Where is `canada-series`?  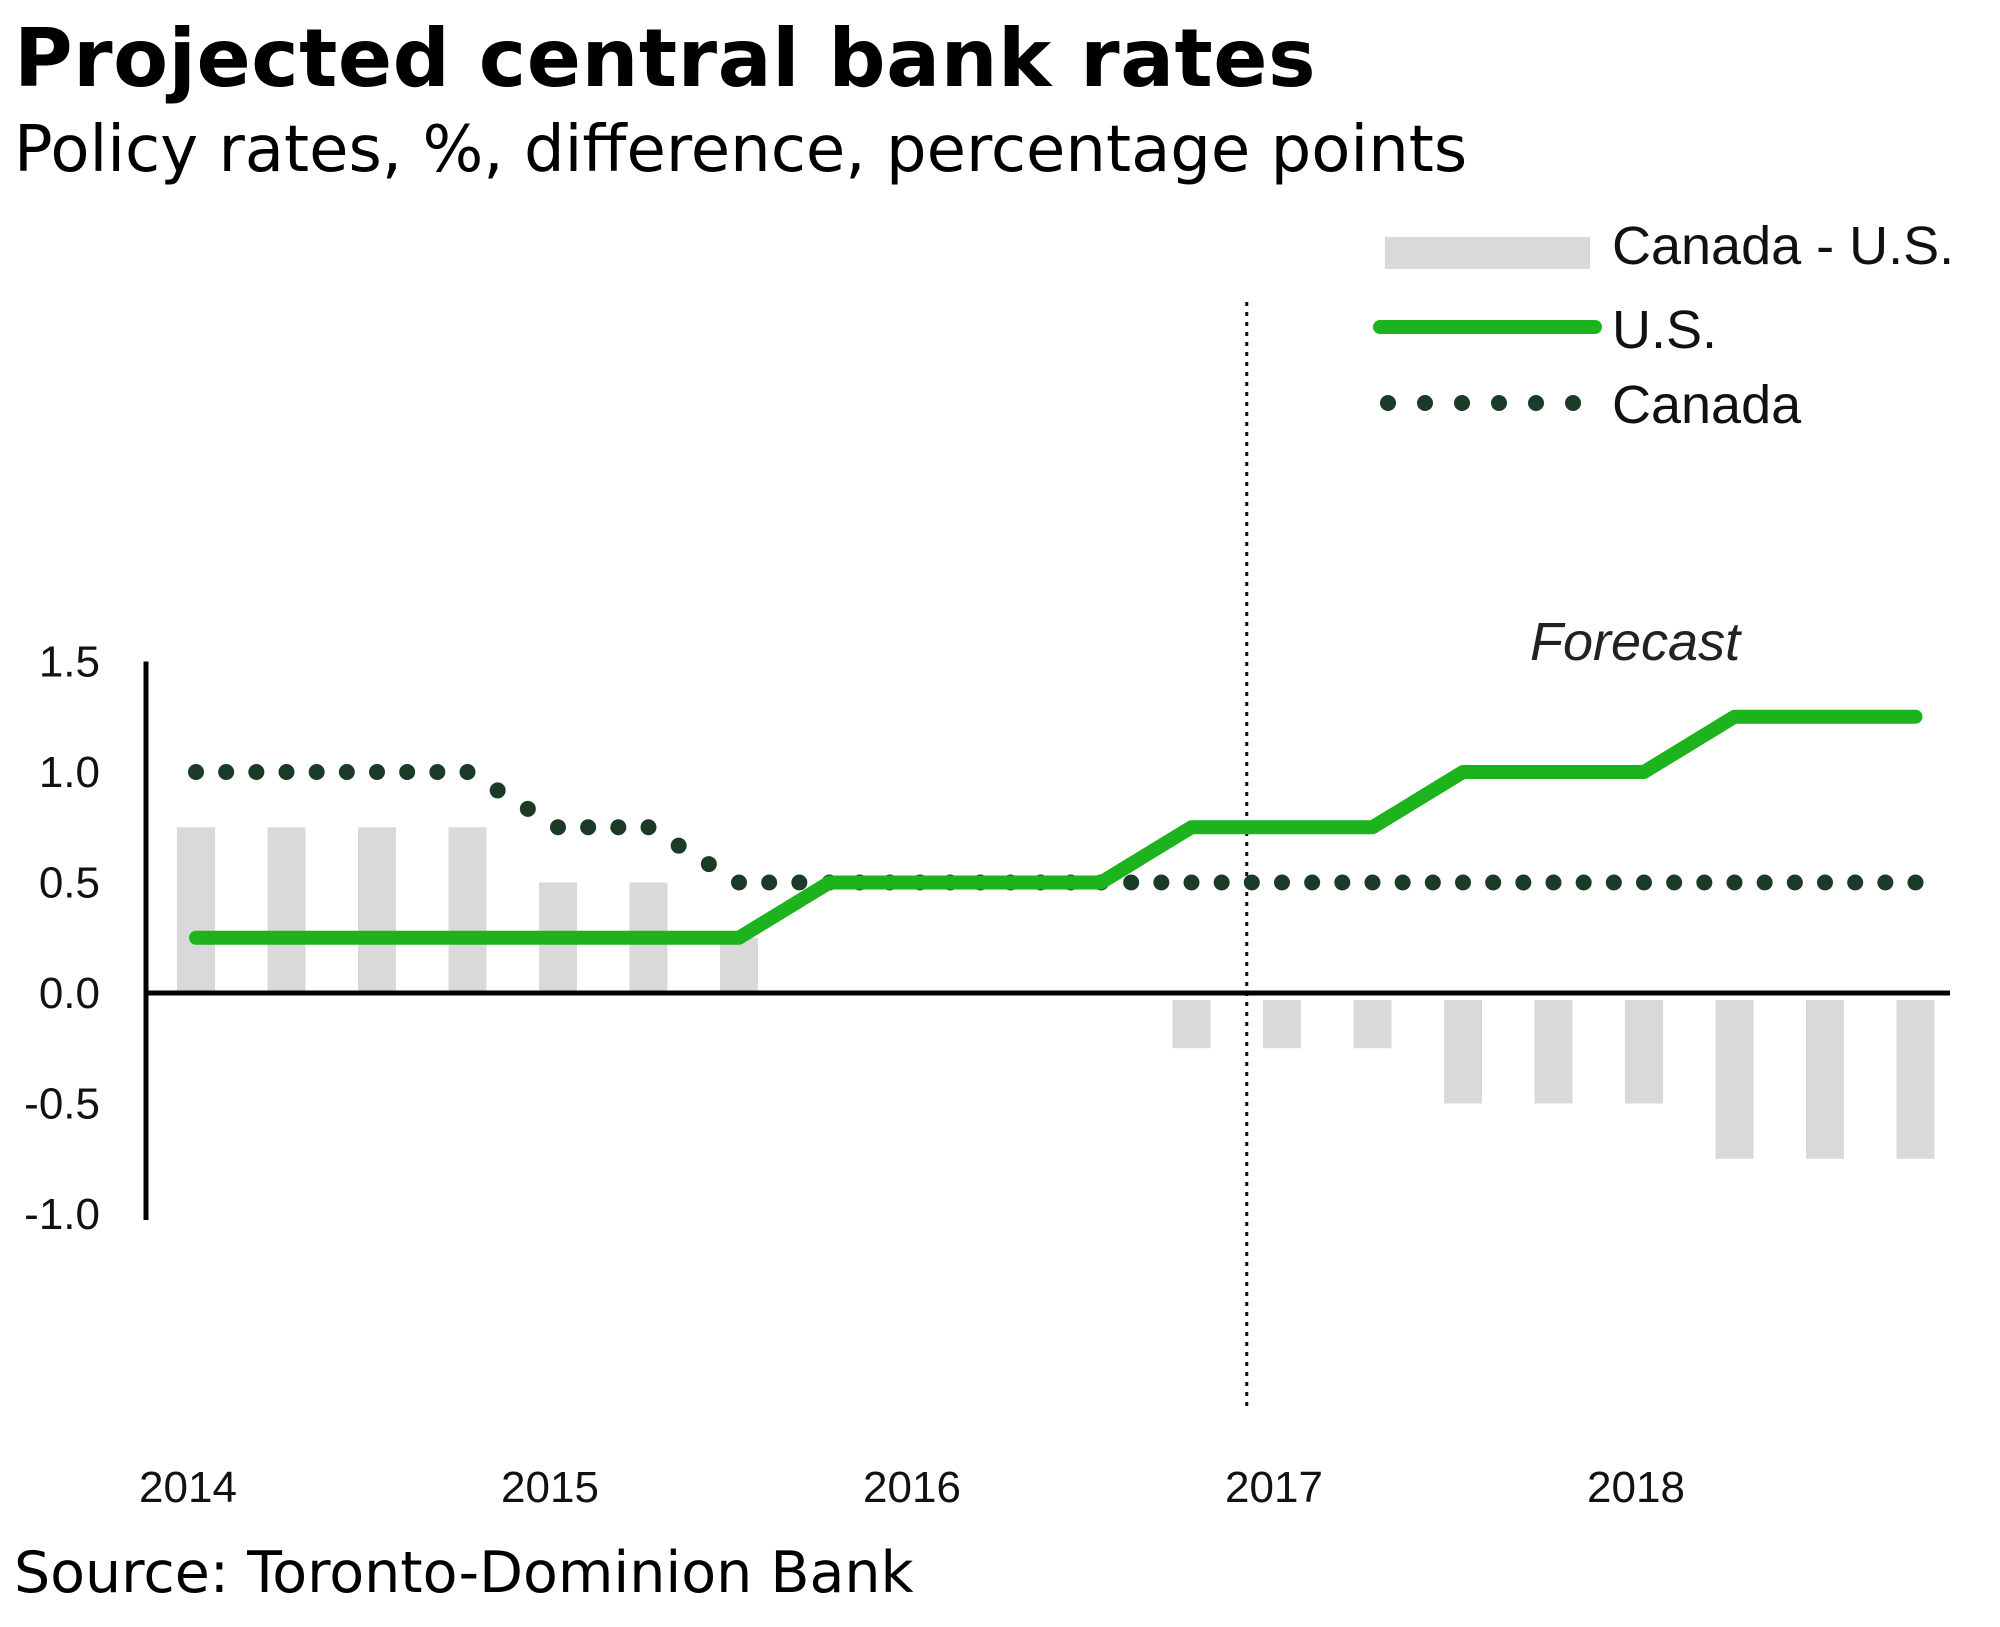 canada-series is located at coordinates (1056, 827).